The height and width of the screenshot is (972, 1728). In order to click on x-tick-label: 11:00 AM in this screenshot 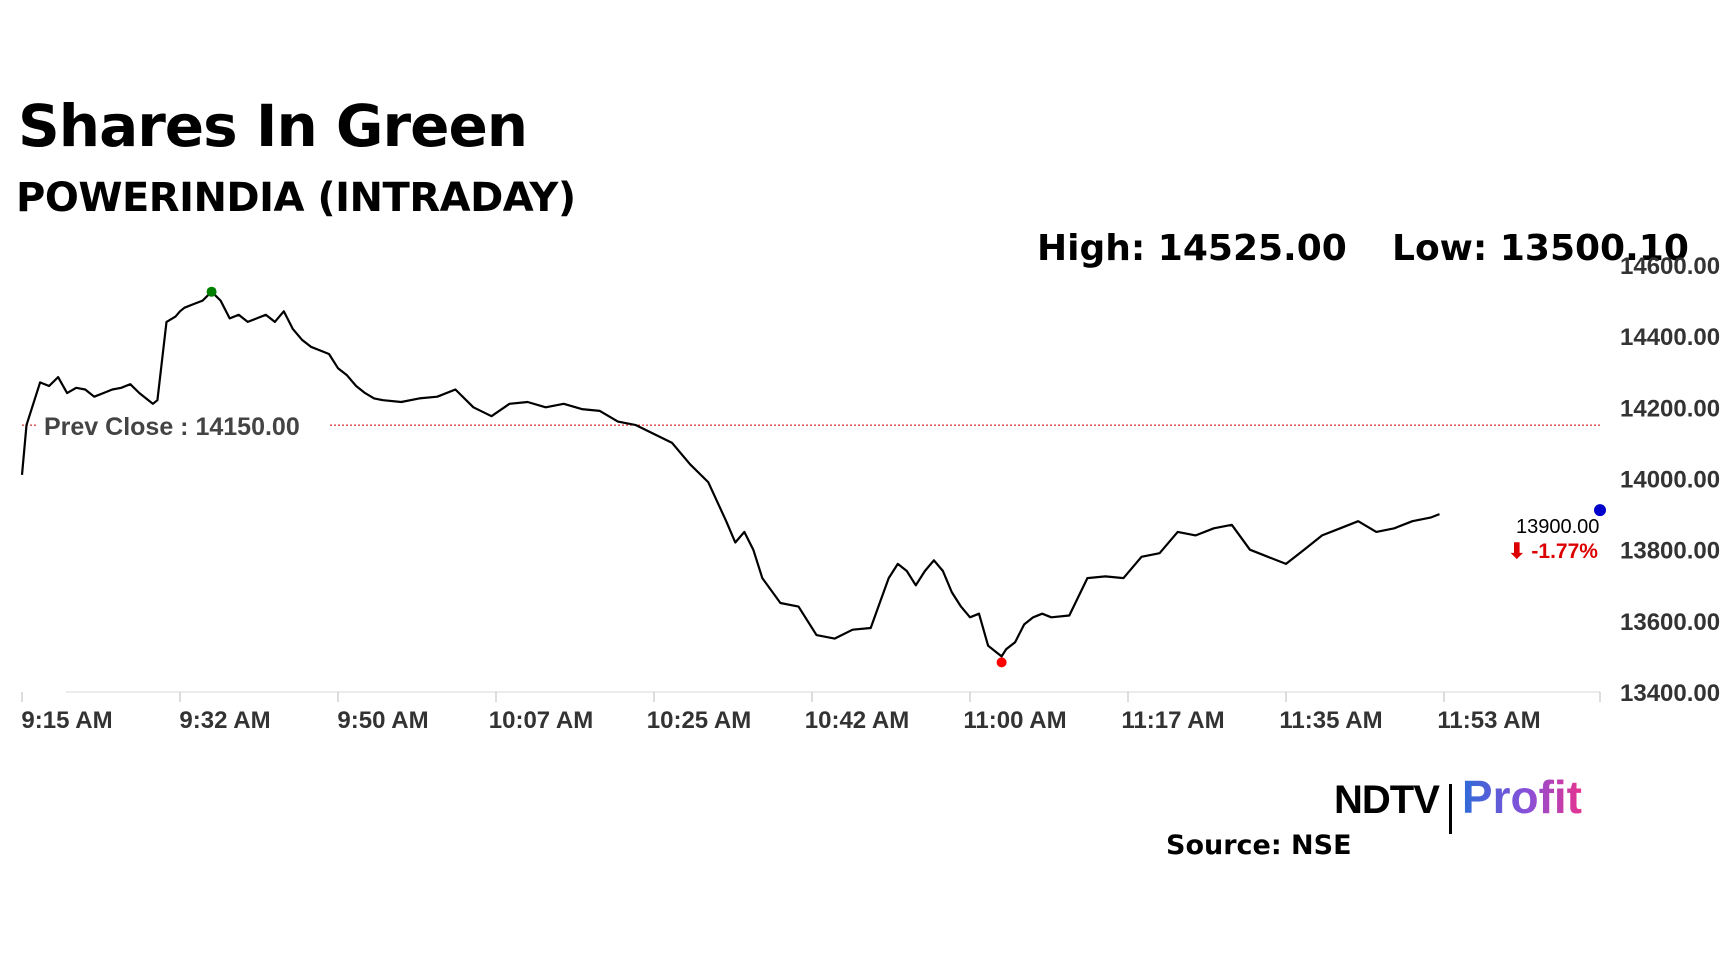, I will do `click(1014, 720)`.